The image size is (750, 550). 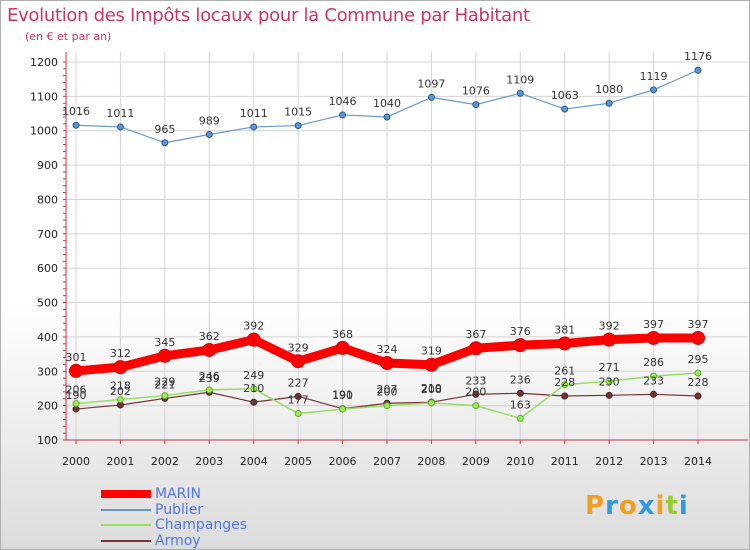 I want to click on legend-label: Armoy, so click(x=178, y=540).